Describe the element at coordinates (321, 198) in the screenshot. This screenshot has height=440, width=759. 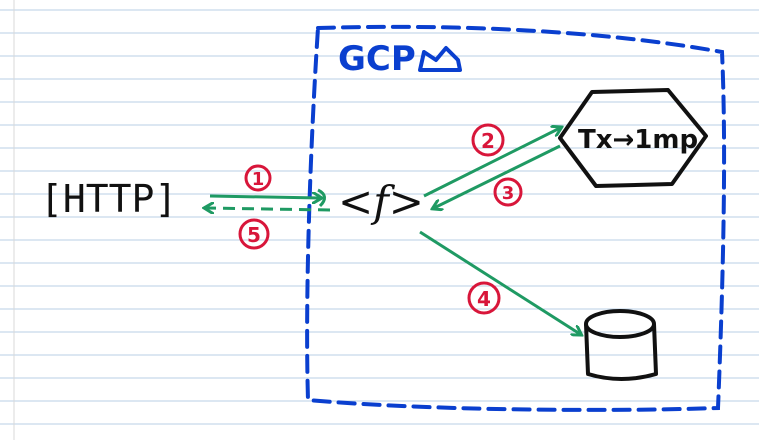
I see `arrow-request-curl` at that location.